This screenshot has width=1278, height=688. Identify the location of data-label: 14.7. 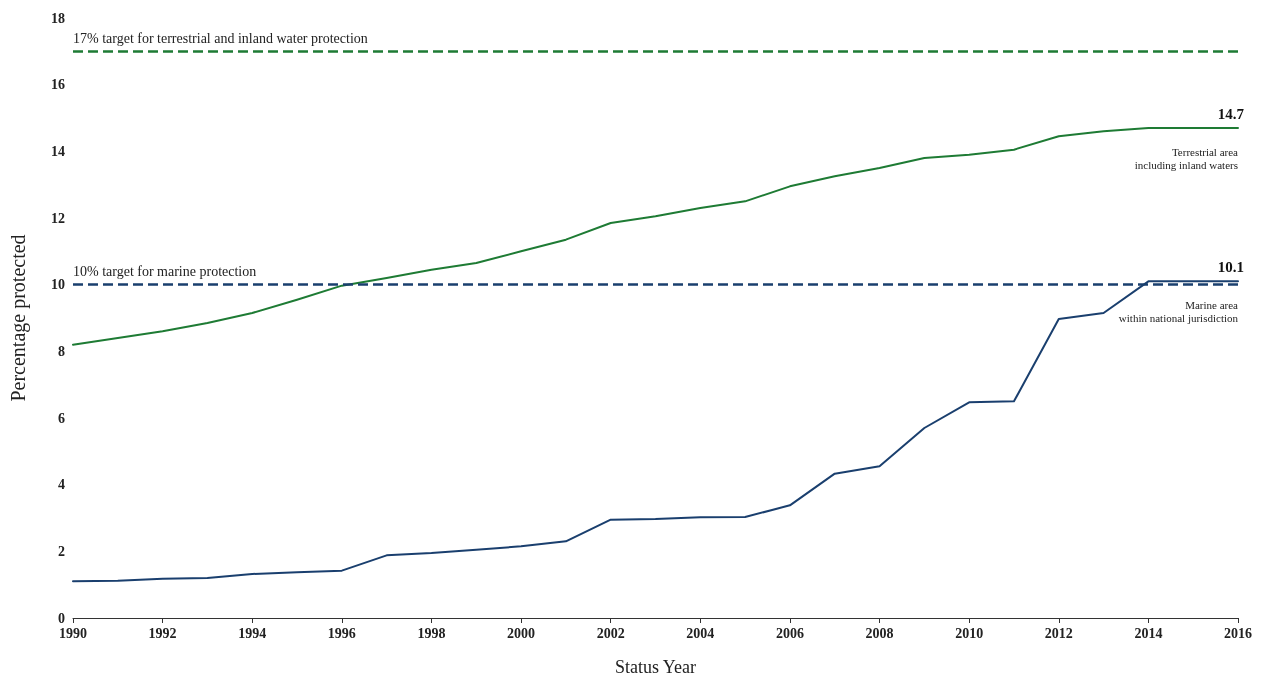
(1231, 113).